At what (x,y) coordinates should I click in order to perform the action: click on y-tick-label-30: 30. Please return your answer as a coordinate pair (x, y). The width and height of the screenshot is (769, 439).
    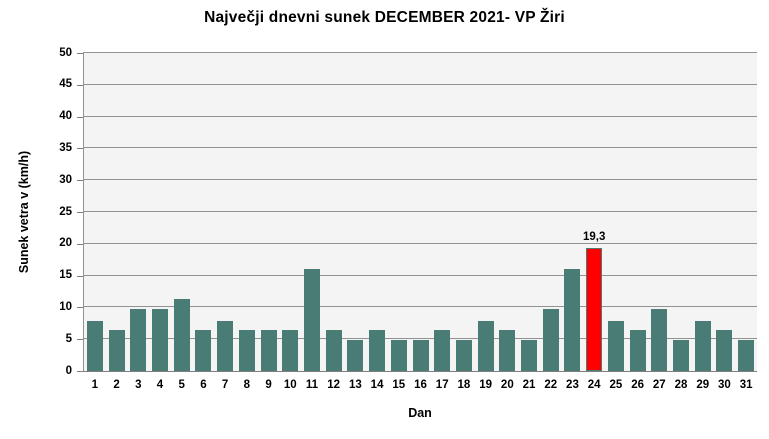
    Looking at the image, I should click on (65, 179).